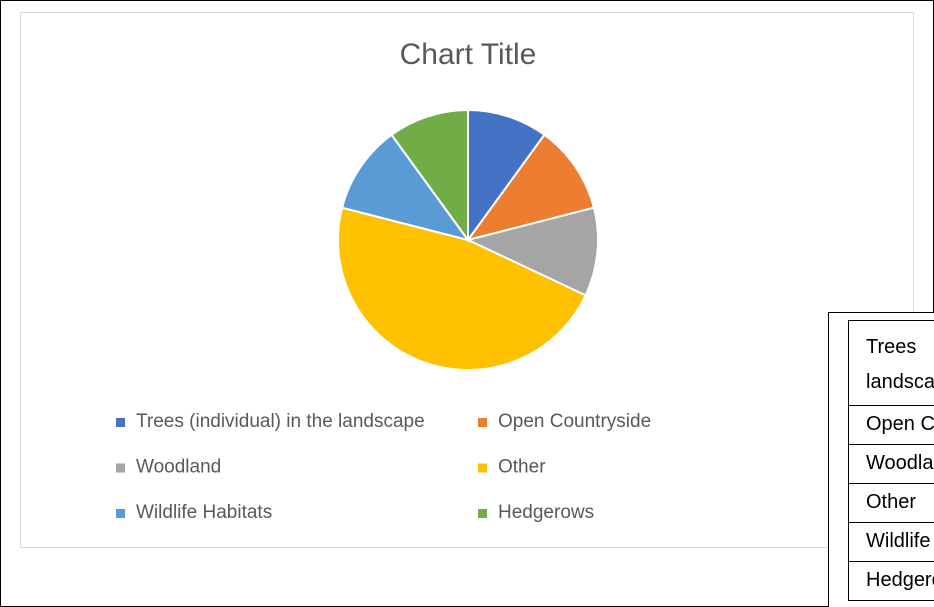  What do you see at coordinates (280, 421) in the screenshot?
I see `legend-label: Trees (individual) in the landscape` at bounding box center [280, 421].